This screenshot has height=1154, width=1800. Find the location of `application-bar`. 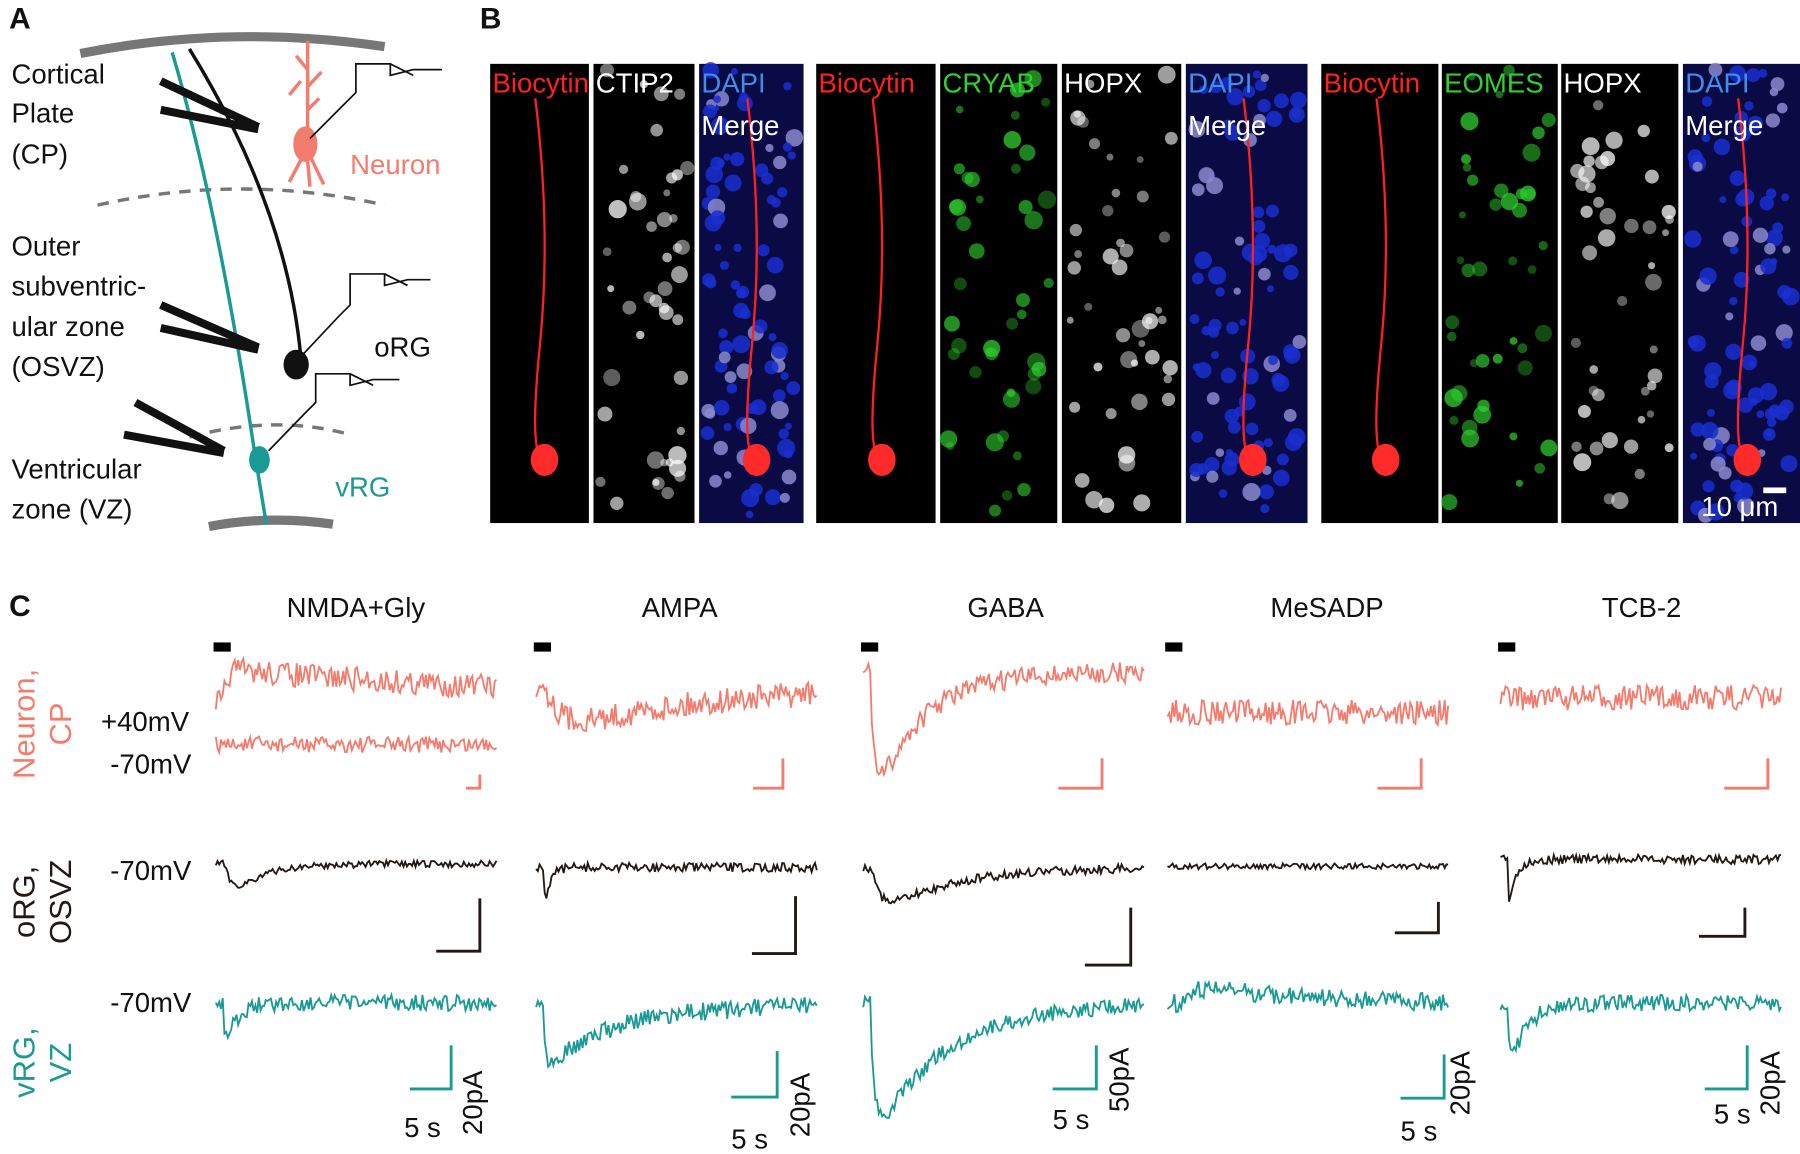

application-bar is located at coordinates (542, 647).